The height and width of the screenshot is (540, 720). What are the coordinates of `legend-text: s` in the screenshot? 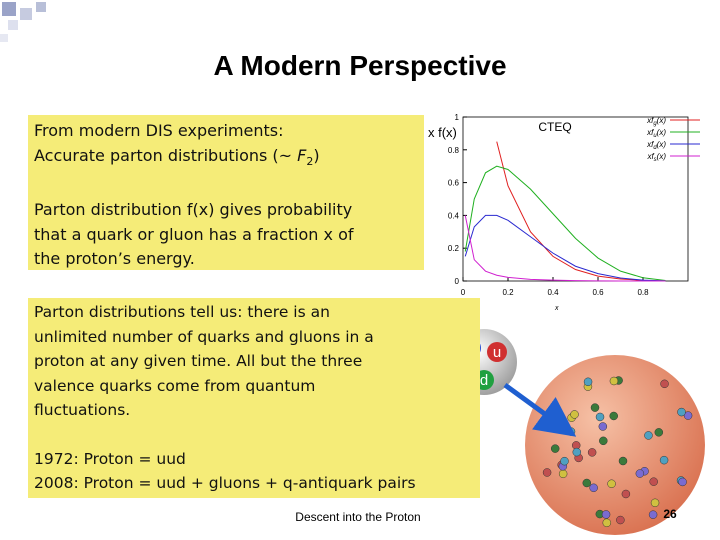 It's located at (655, 160).